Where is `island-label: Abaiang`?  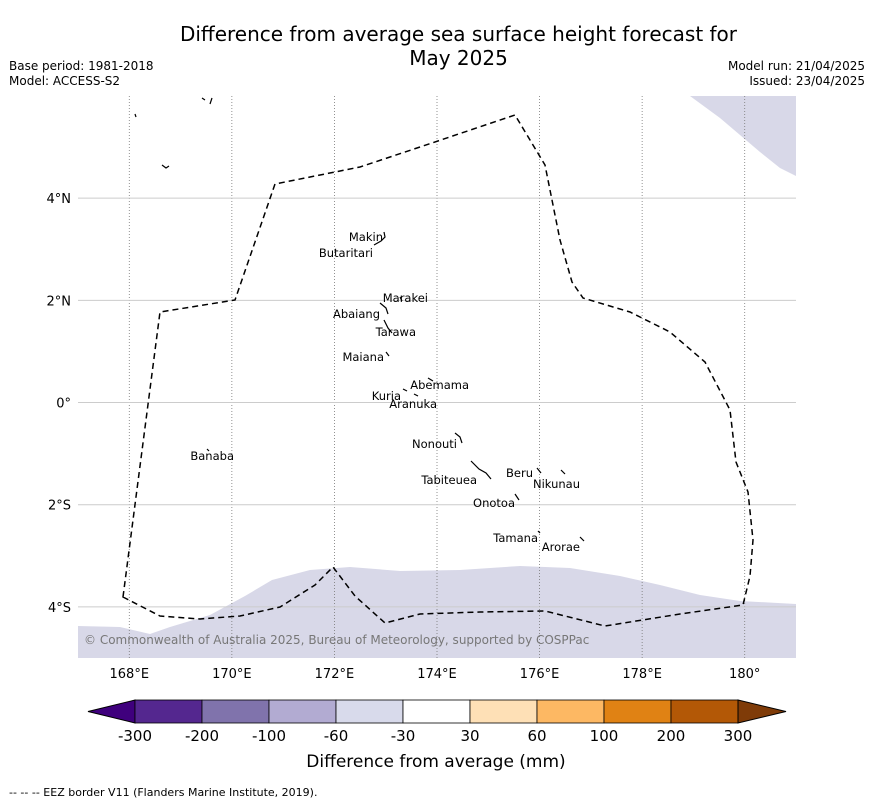 island-label: Abaiang is located at coordinates (356, 314).